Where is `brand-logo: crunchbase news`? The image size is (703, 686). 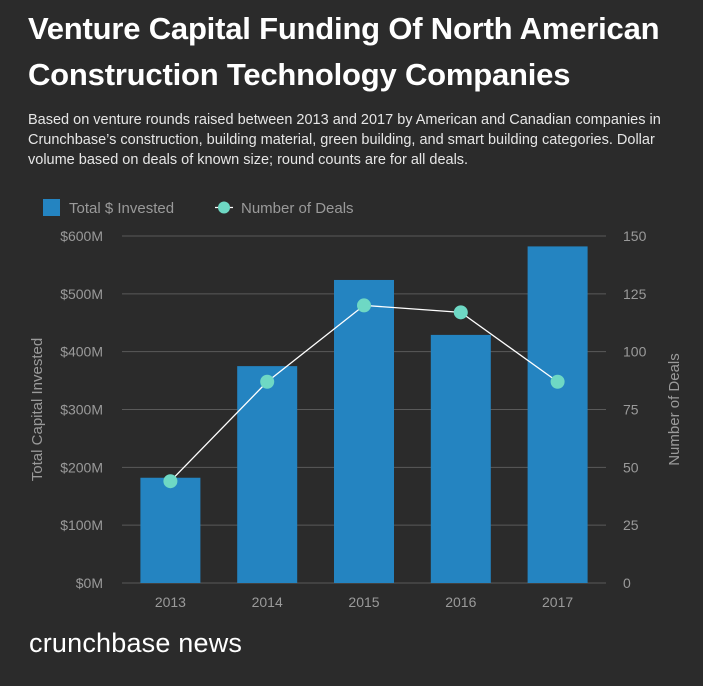 brand-logo: crunchbase news is located at coordinates (136, 643).